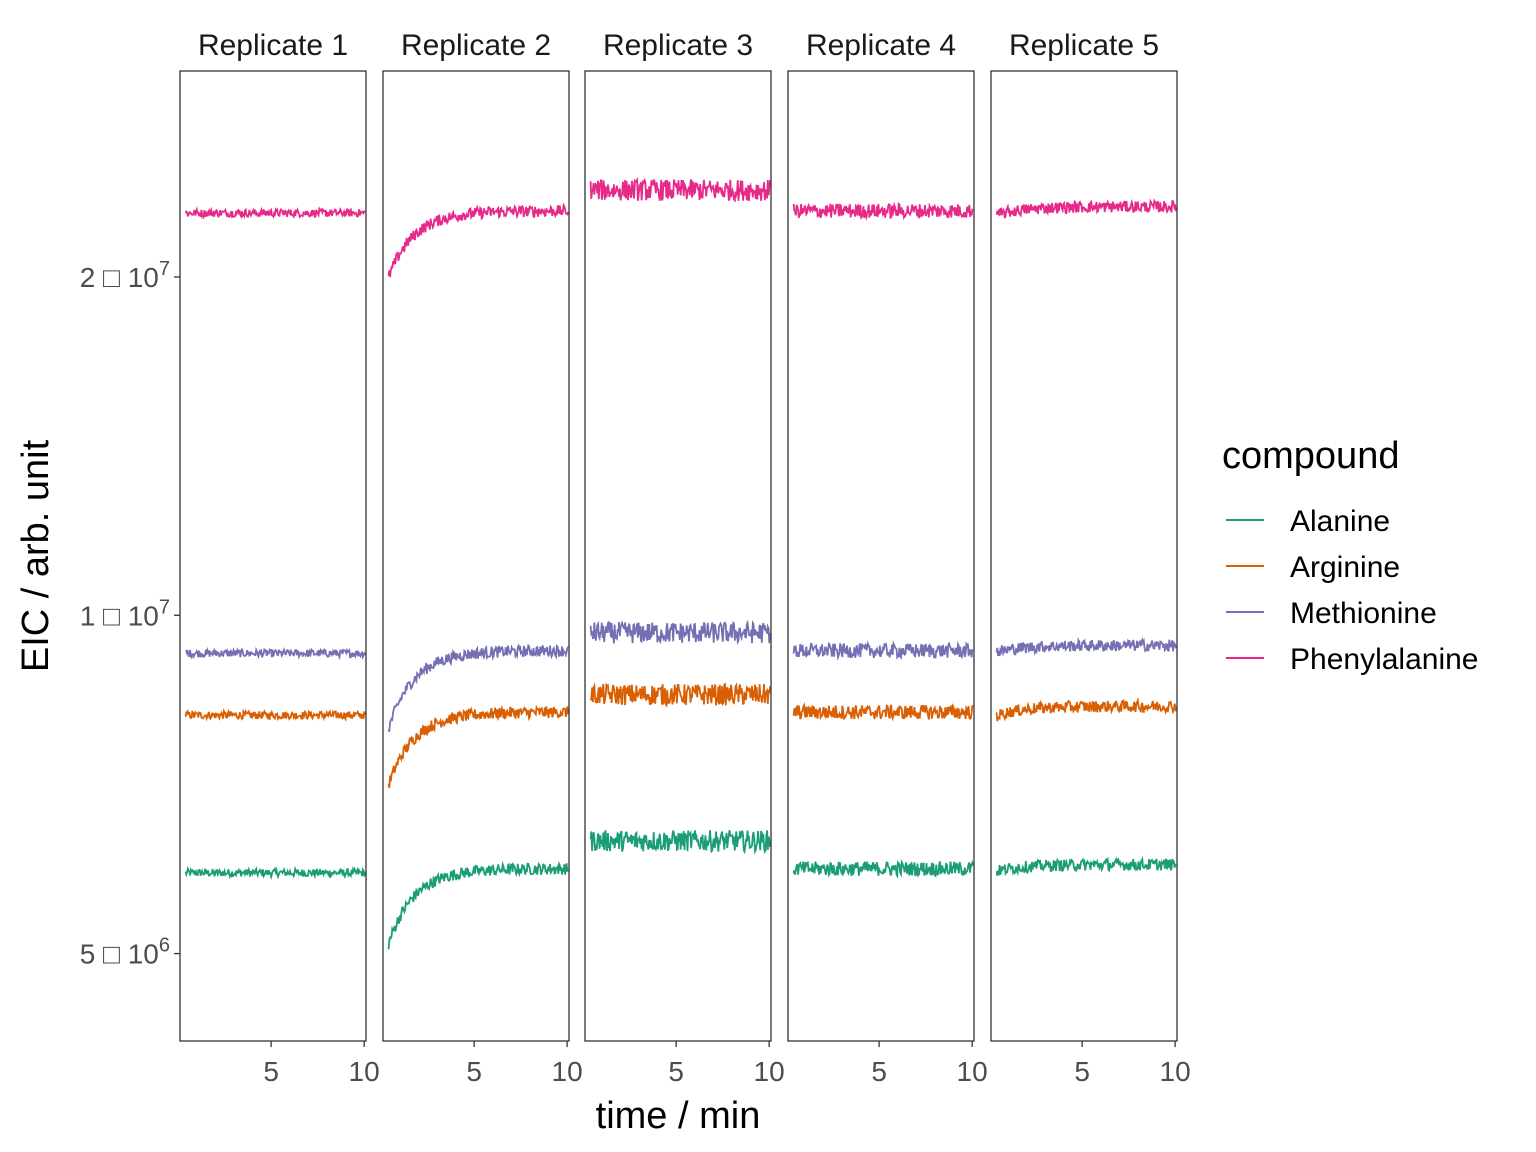  I want to click on legend-item-phenylalanine: Phenylalanine, so click(1352, 659).